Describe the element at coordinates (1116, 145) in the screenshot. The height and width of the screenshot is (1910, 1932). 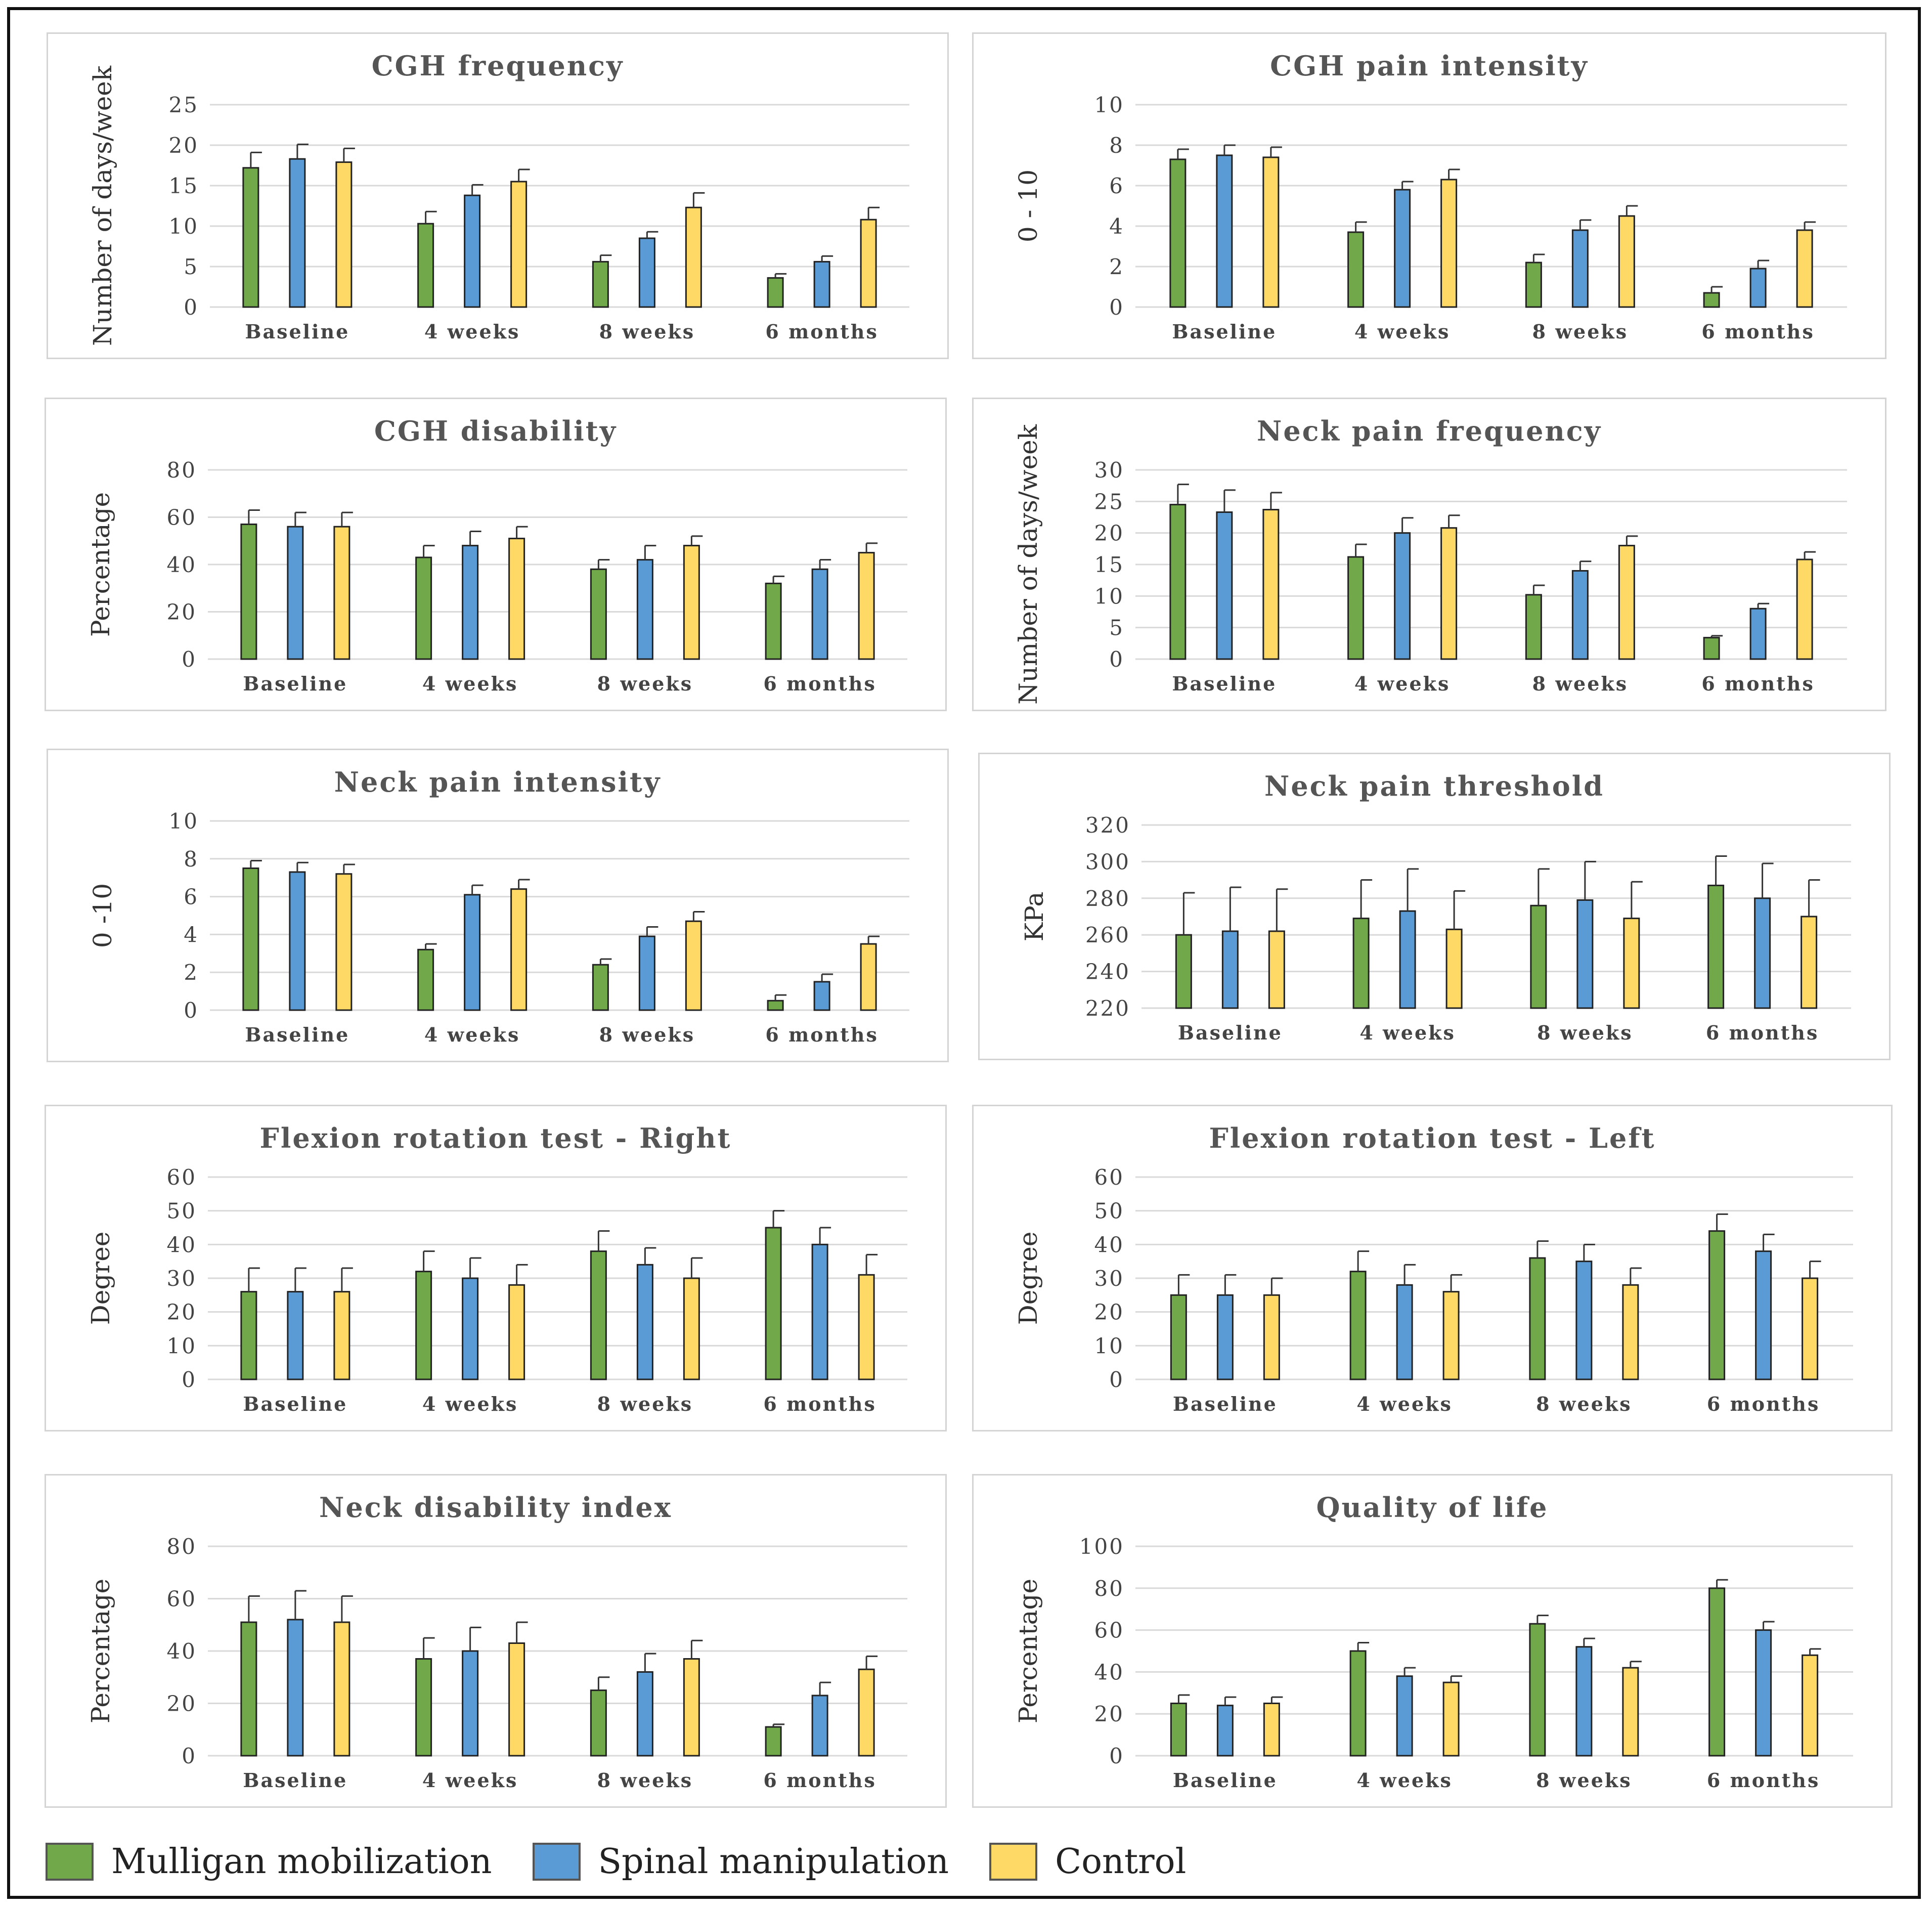
I see `y-tick-label: 8` at that location.